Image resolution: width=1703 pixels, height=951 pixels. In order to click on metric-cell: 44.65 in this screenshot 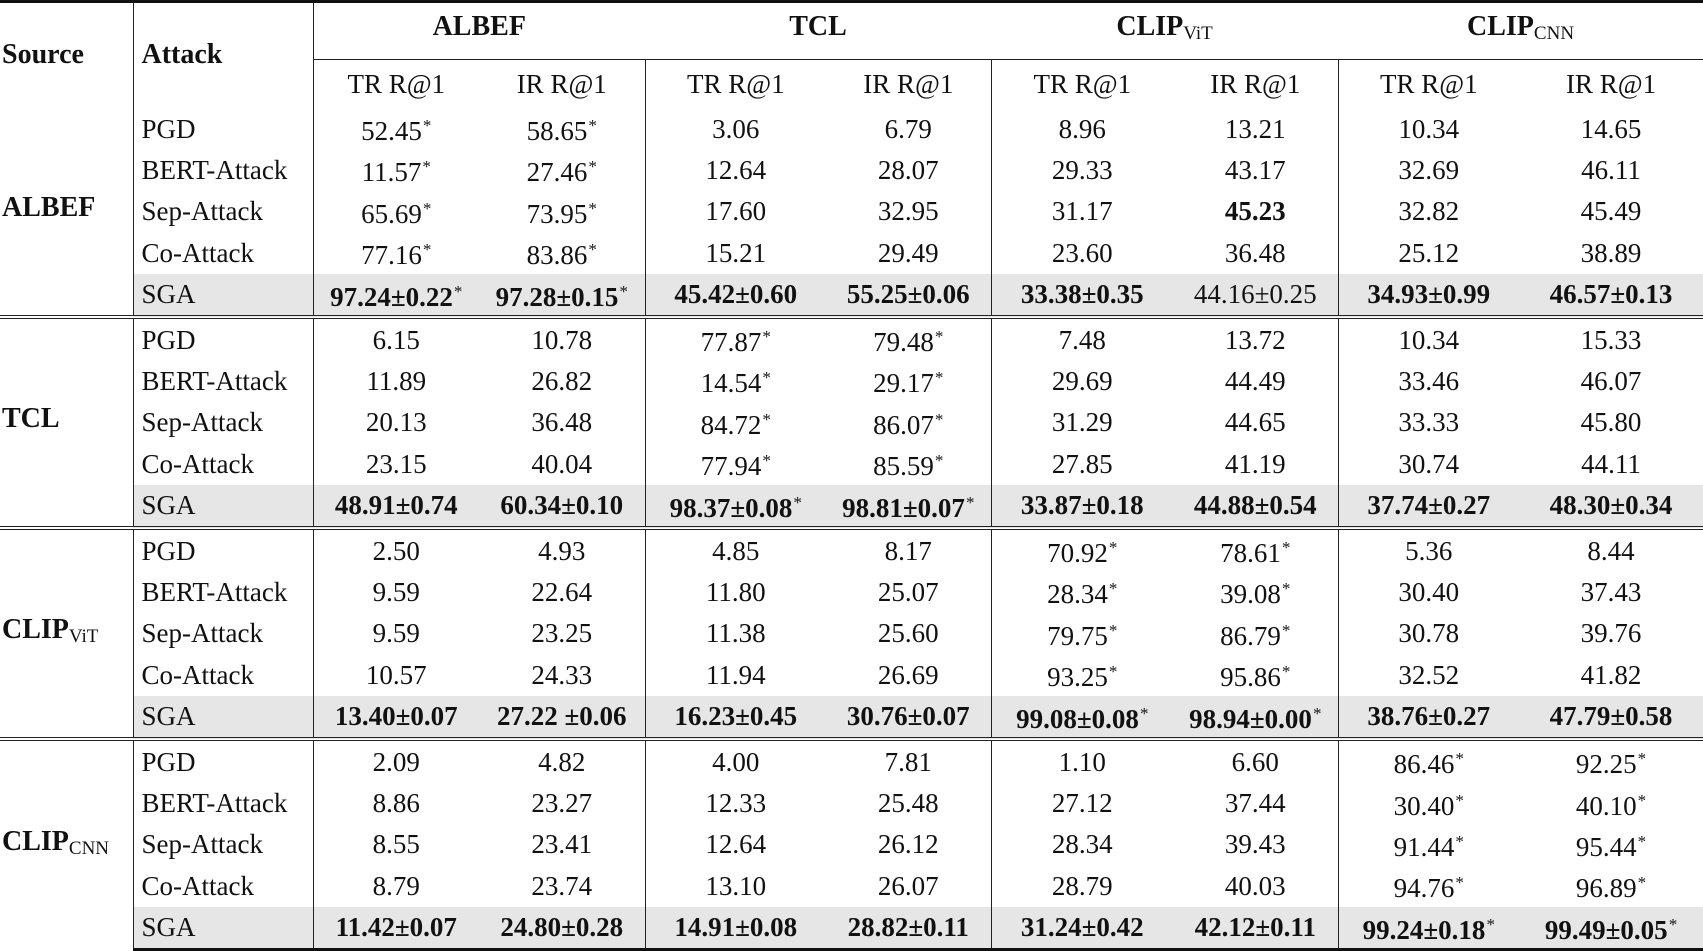, I will do `click(1255, 422)`.